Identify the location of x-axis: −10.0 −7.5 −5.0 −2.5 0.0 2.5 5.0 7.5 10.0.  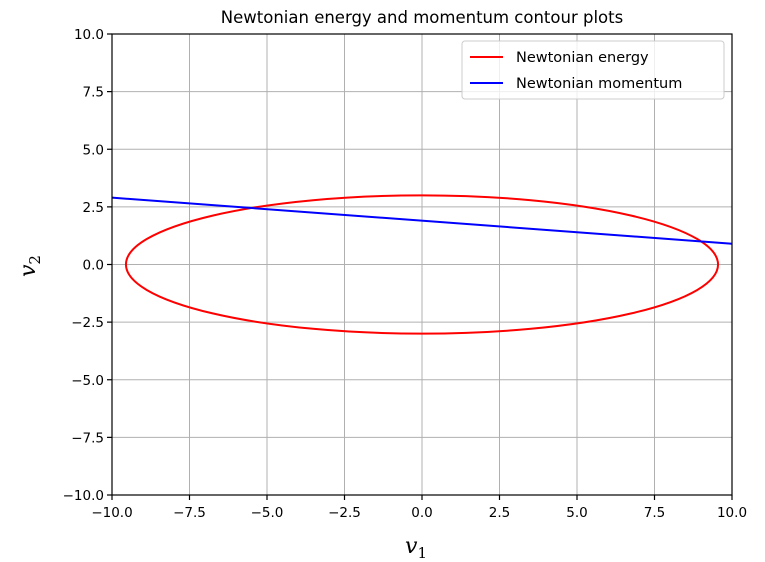
(419, 508).